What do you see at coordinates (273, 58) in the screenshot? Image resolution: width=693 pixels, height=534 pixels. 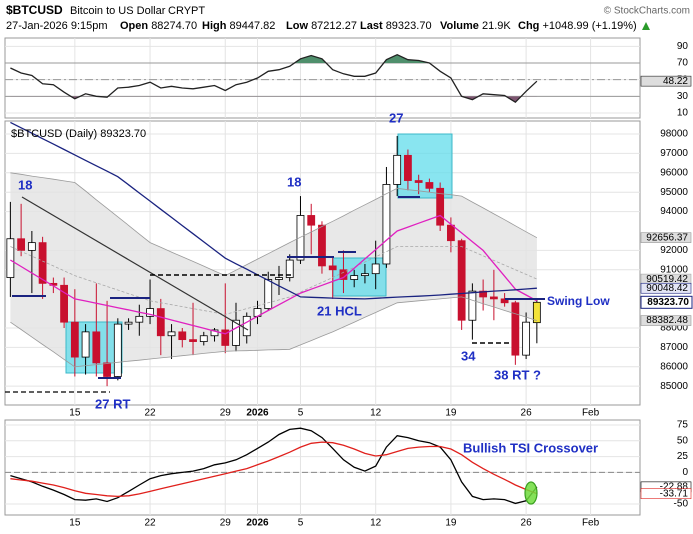 I see `overbought-fill` at bounding box center [273, 58].